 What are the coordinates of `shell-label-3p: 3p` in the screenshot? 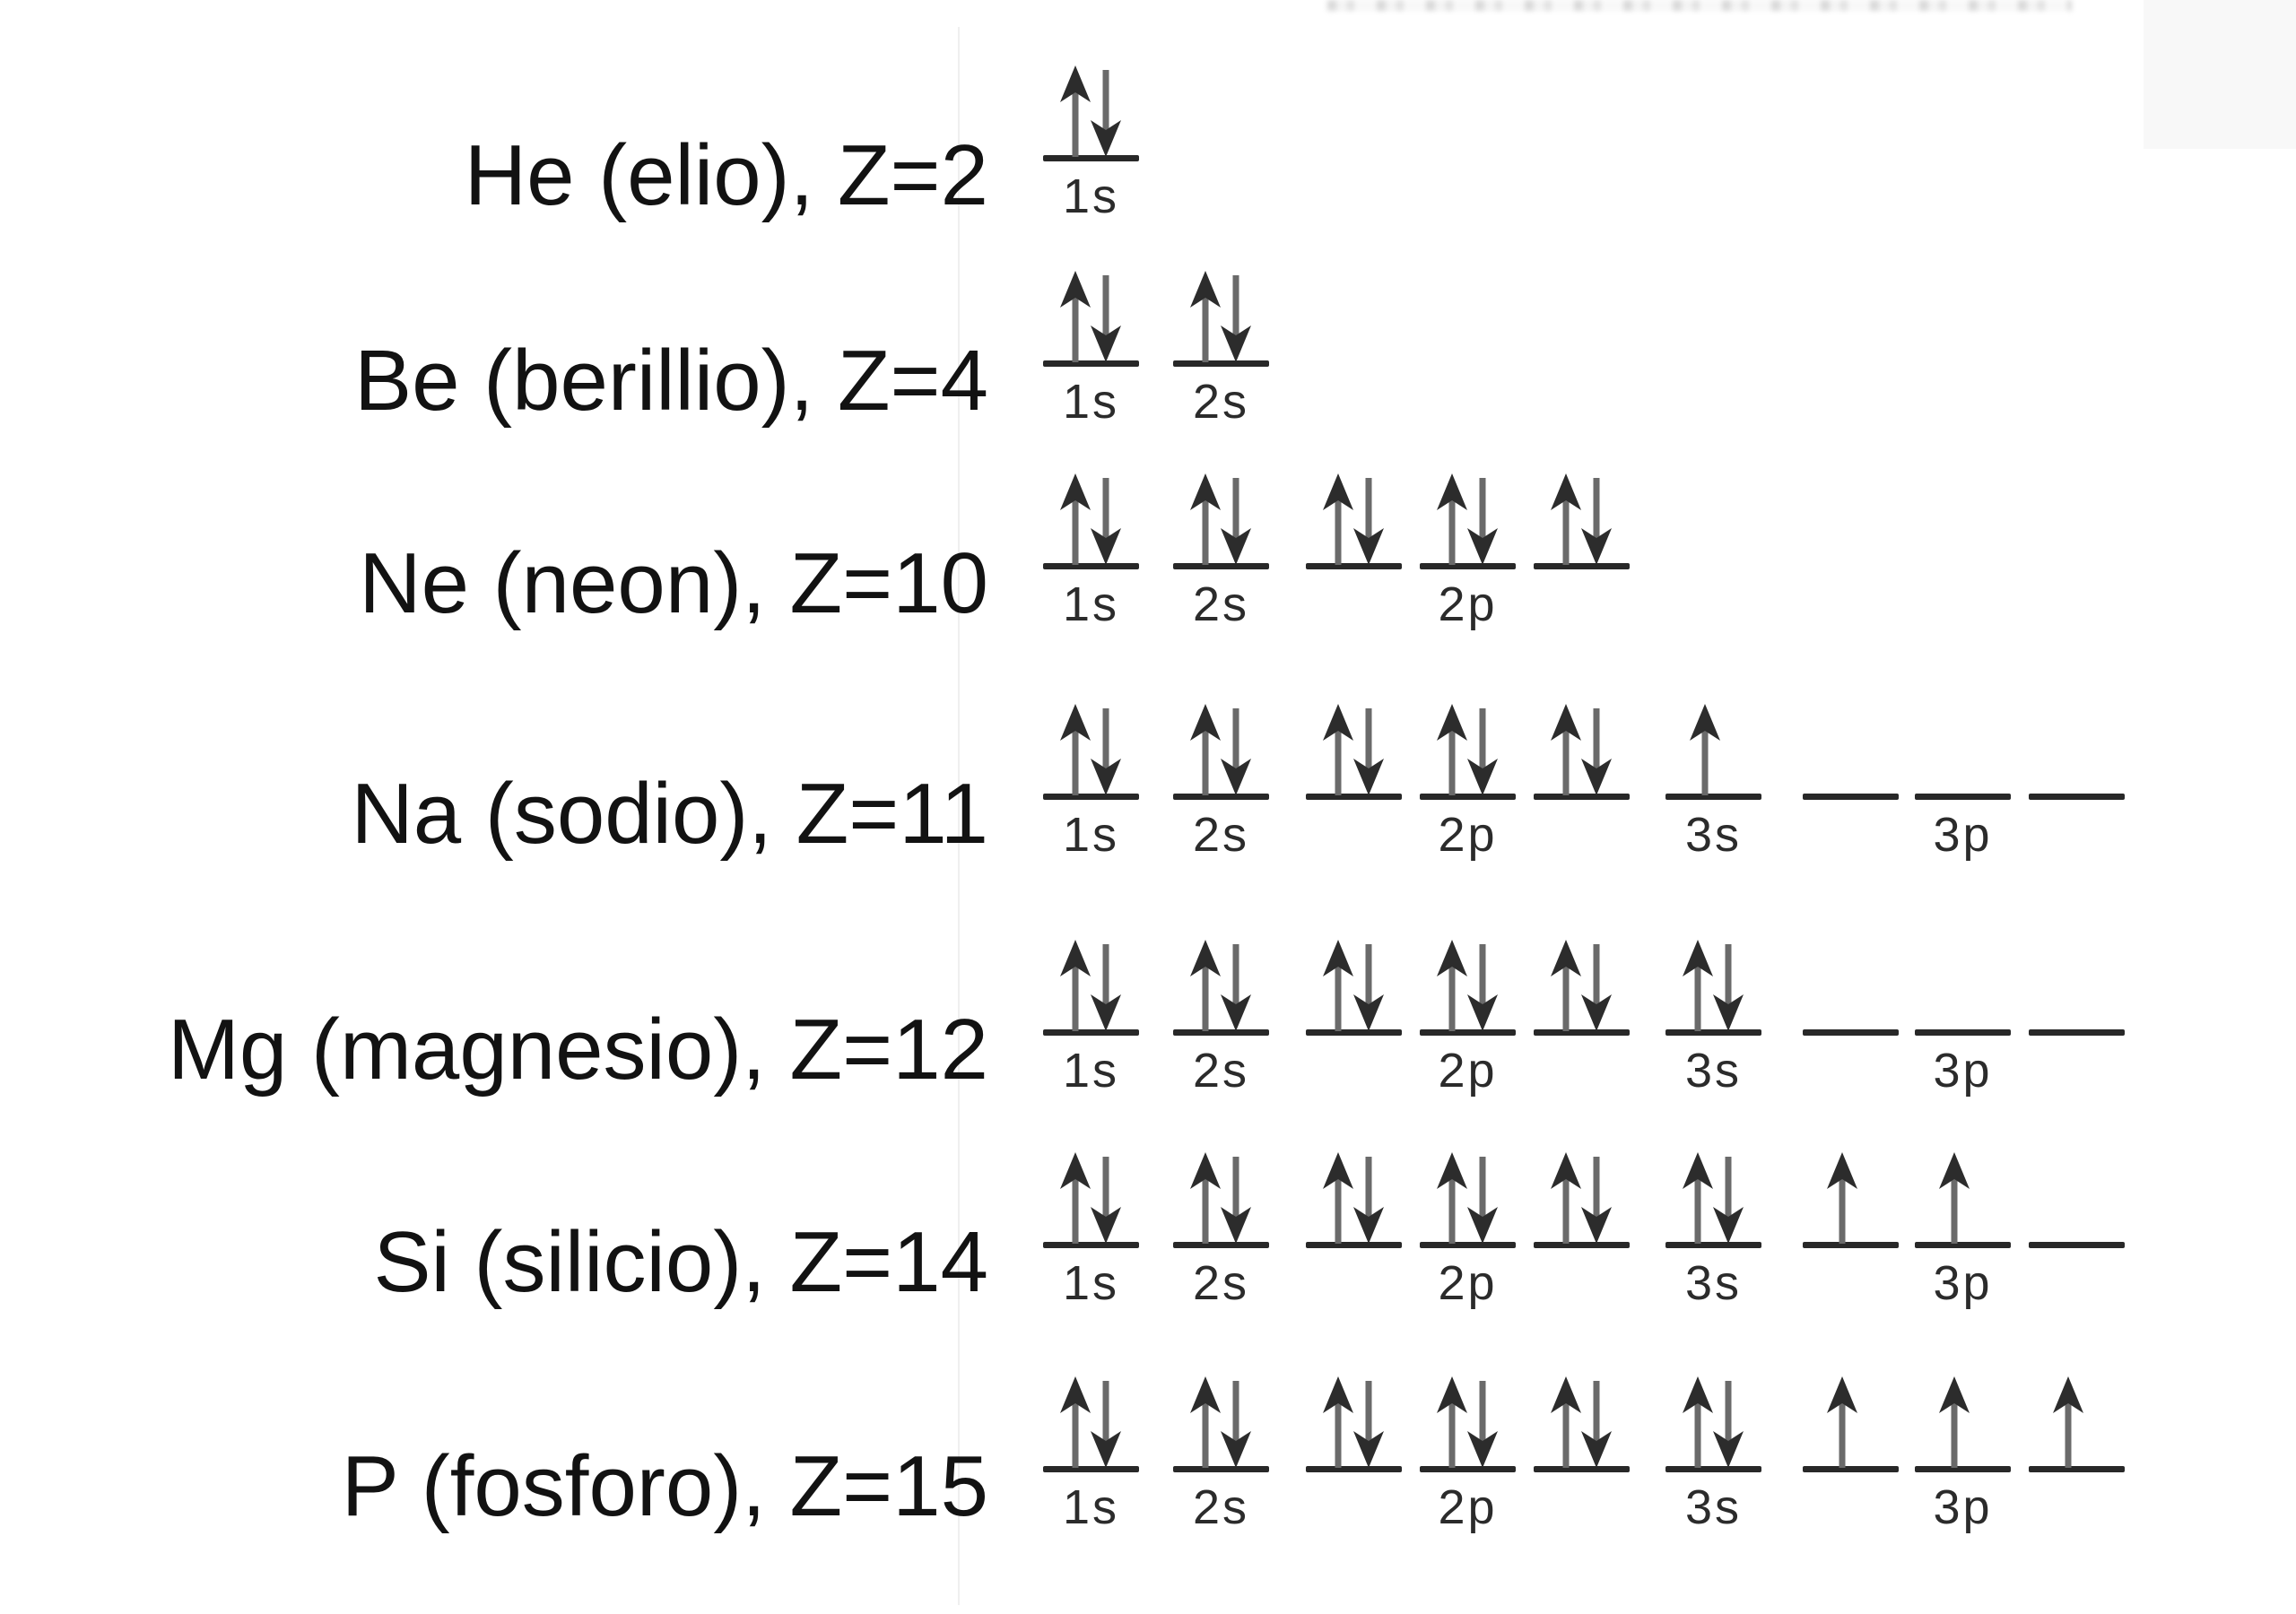 It's located at (1963, 835).